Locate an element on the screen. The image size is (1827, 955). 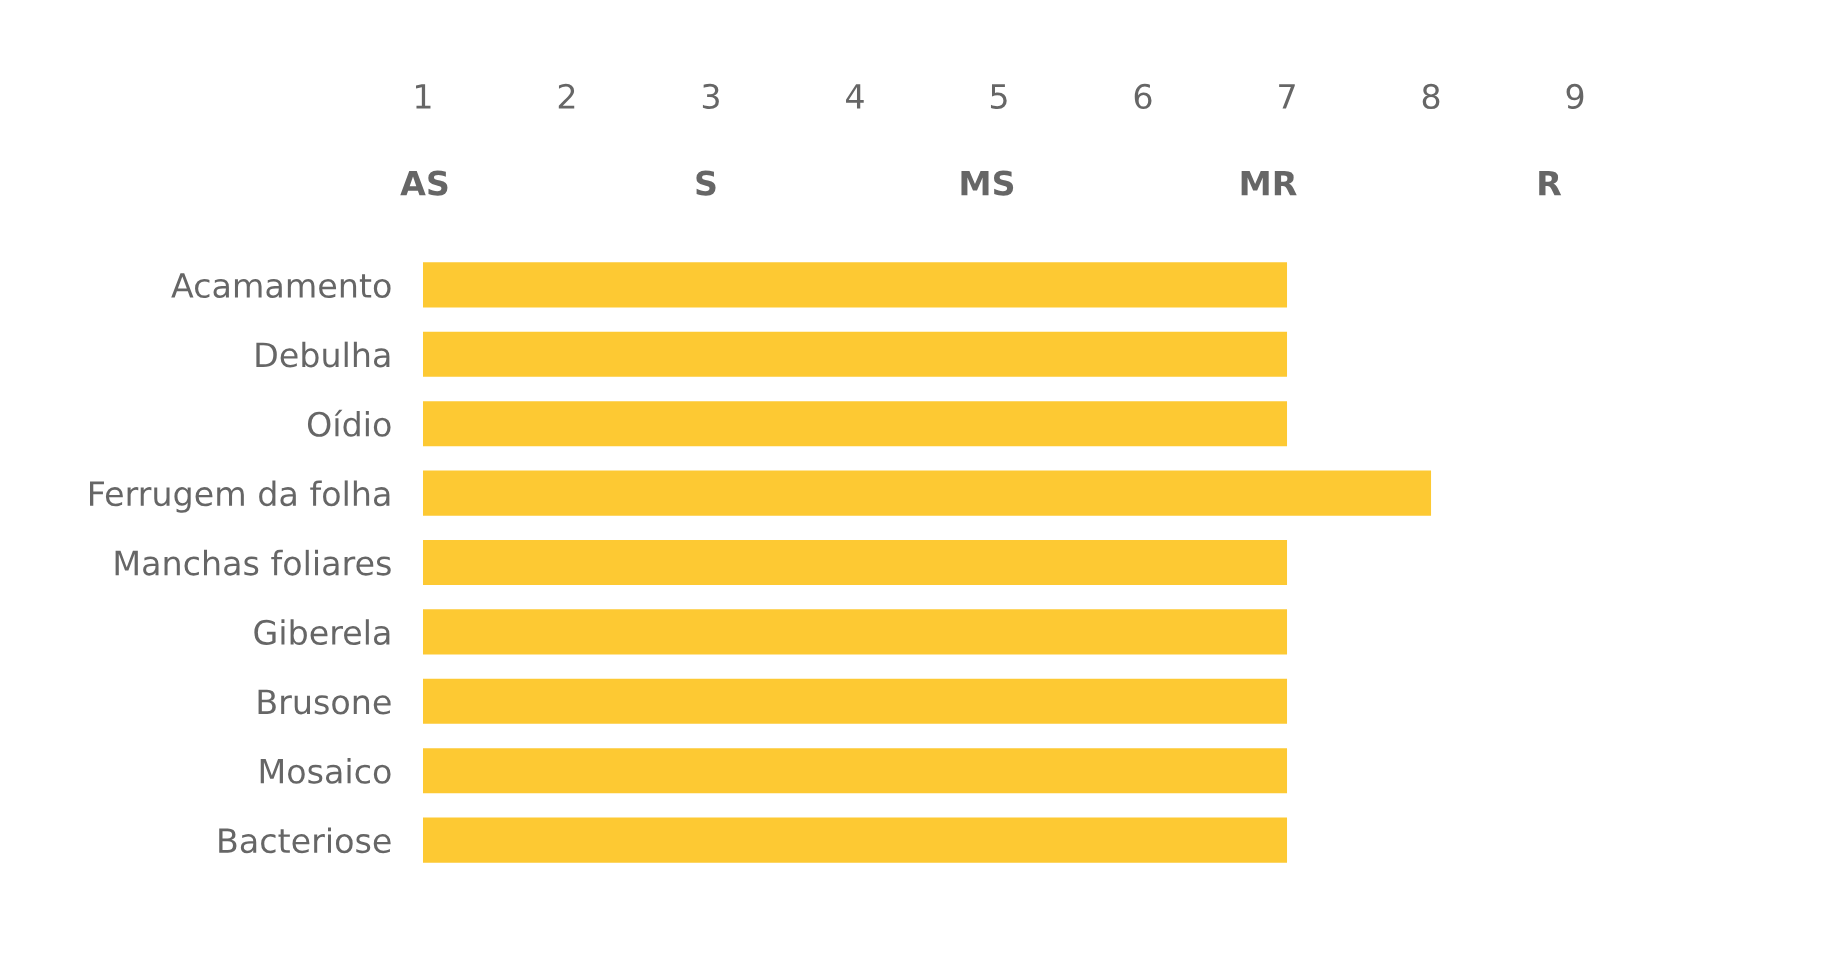
text: S is located at coordinates (706, 183).